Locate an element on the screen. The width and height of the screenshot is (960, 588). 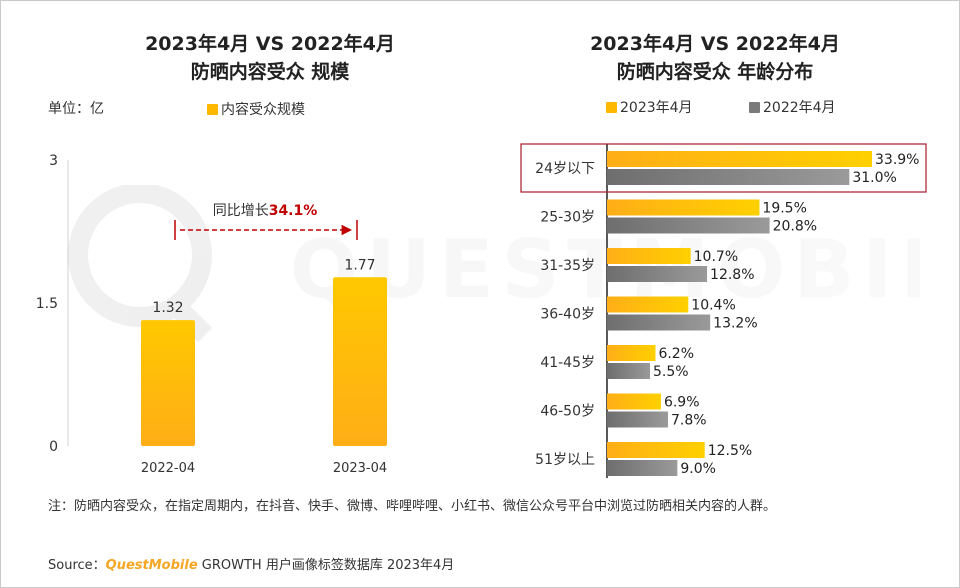
legend-2023: 2023年4月 is located at coordinates (649, 107).